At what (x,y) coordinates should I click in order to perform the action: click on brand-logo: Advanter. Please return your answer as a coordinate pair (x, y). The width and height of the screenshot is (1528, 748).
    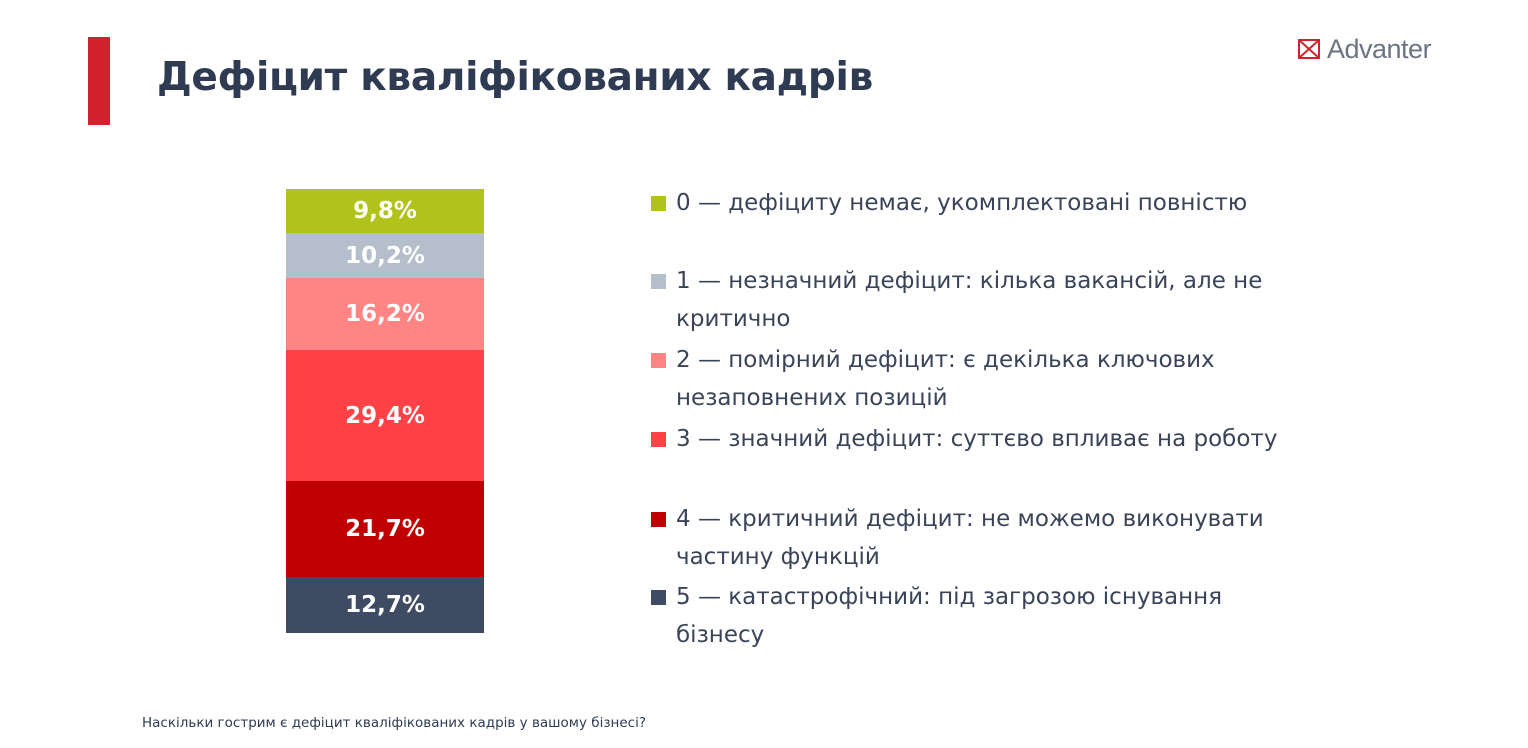
    Looking at the image, I should click on (1364, 49).